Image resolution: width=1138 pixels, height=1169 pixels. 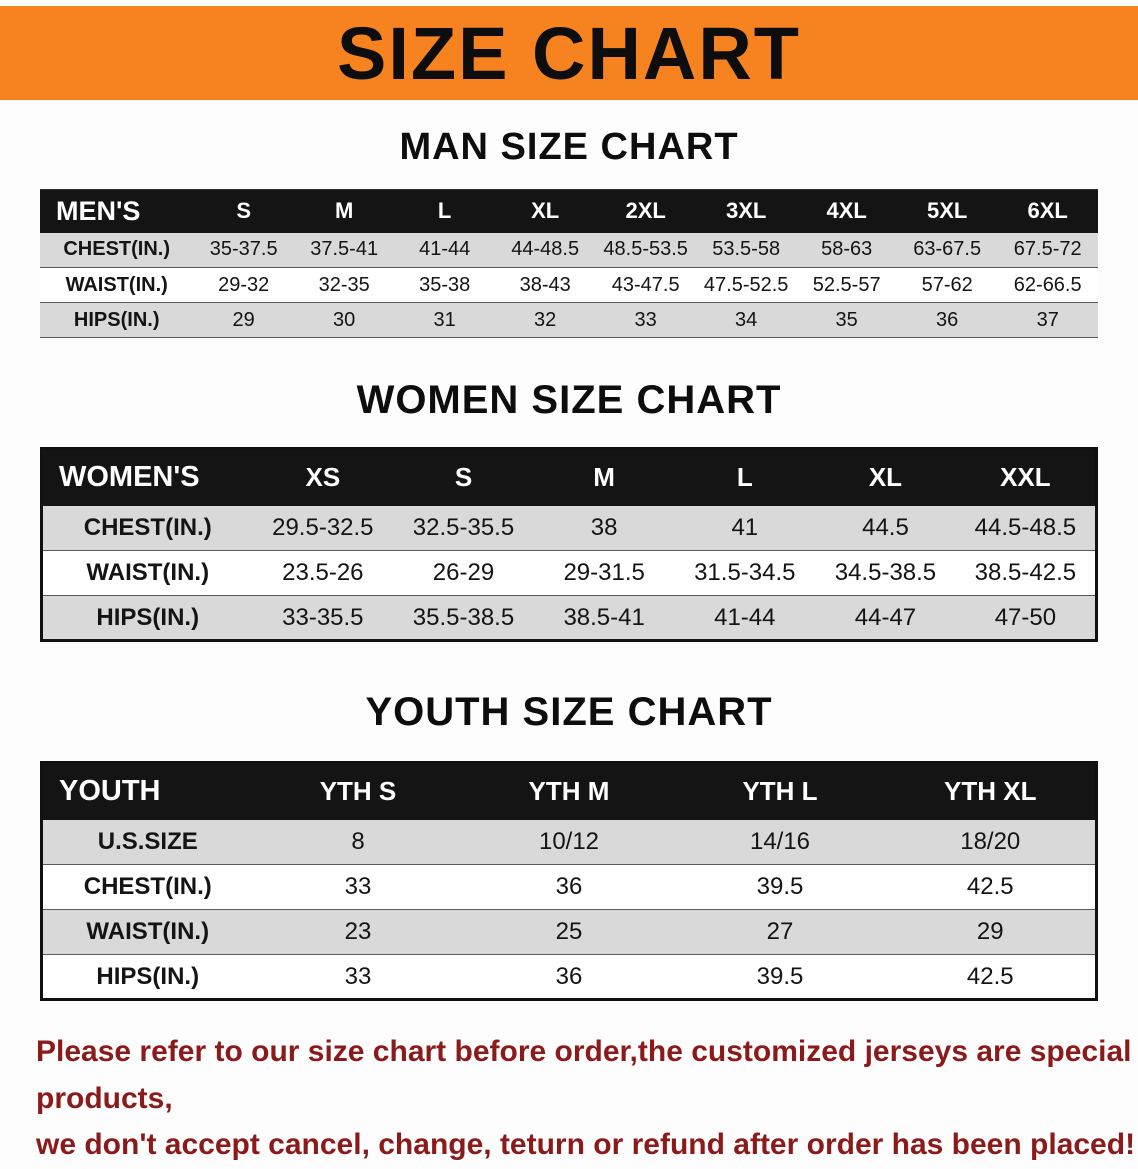 I want to click on column-header: 3XL, so click(x=746, y=211).